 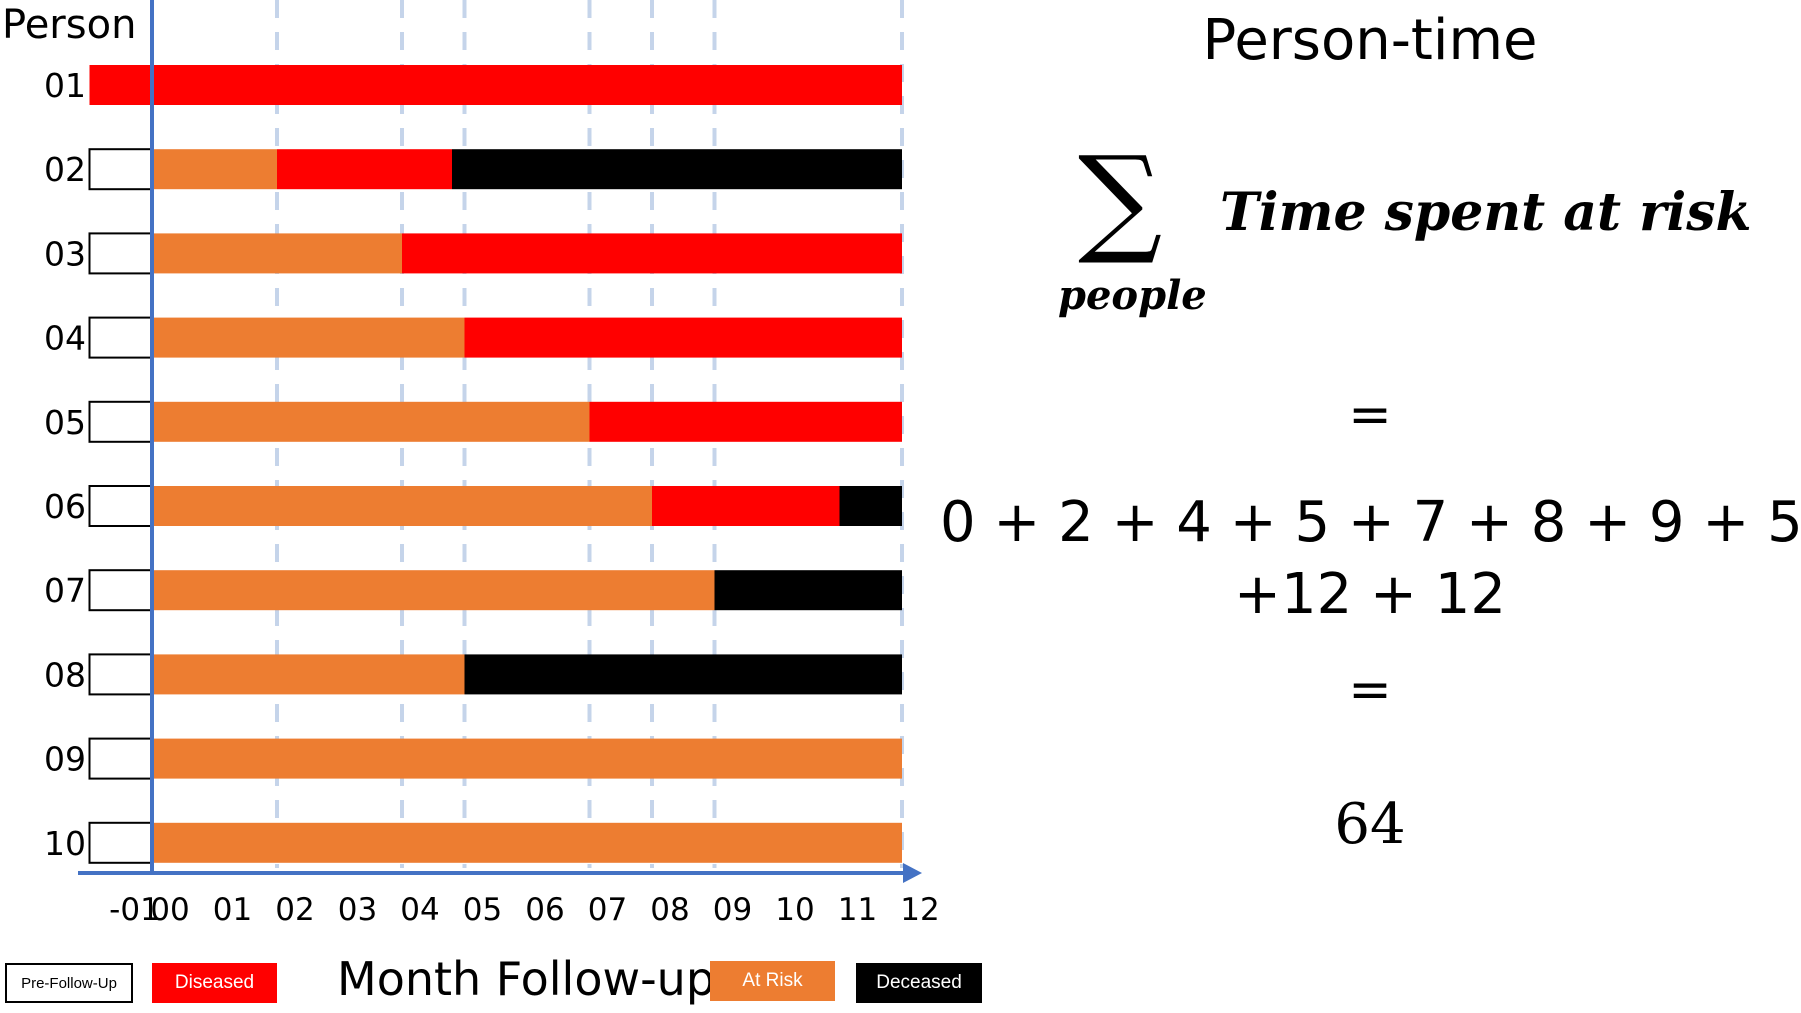 What do you see at coordinates (1370, 415) in the screenshot?
I see `equals-sign-1: =` at bounding box center [1370, 415].